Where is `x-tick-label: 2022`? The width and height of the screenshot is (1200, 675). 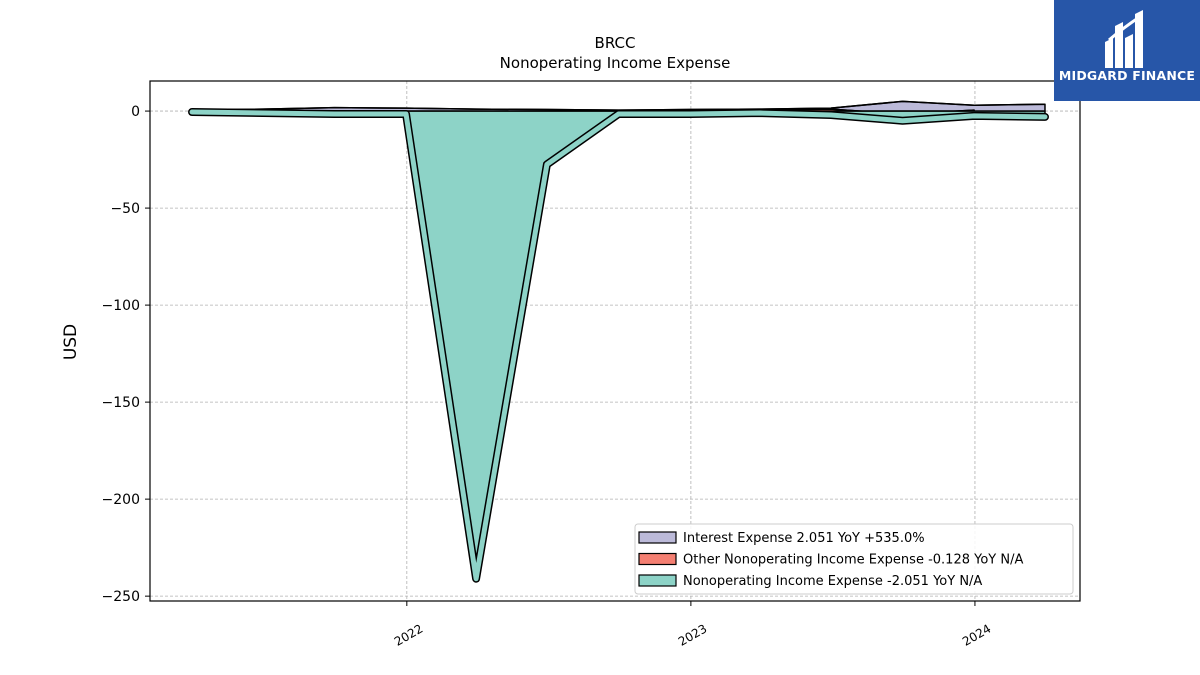
x-tick-label: 2022 is located at coordinates (408, 634).